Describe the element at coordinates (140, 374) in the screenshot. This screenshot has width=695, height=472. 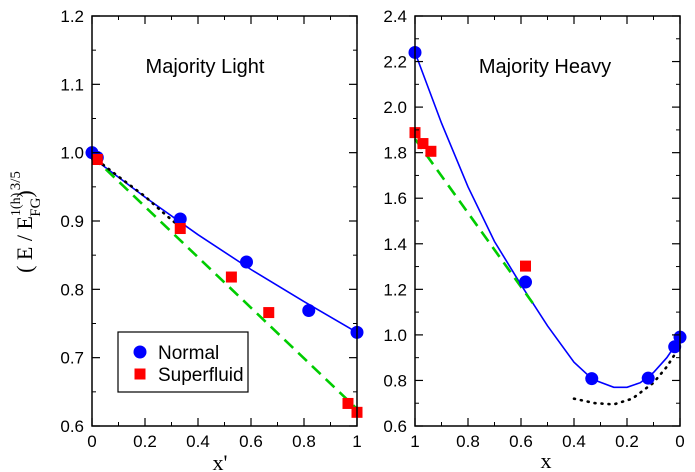
I see `legend-marker-superfluid` at that location.